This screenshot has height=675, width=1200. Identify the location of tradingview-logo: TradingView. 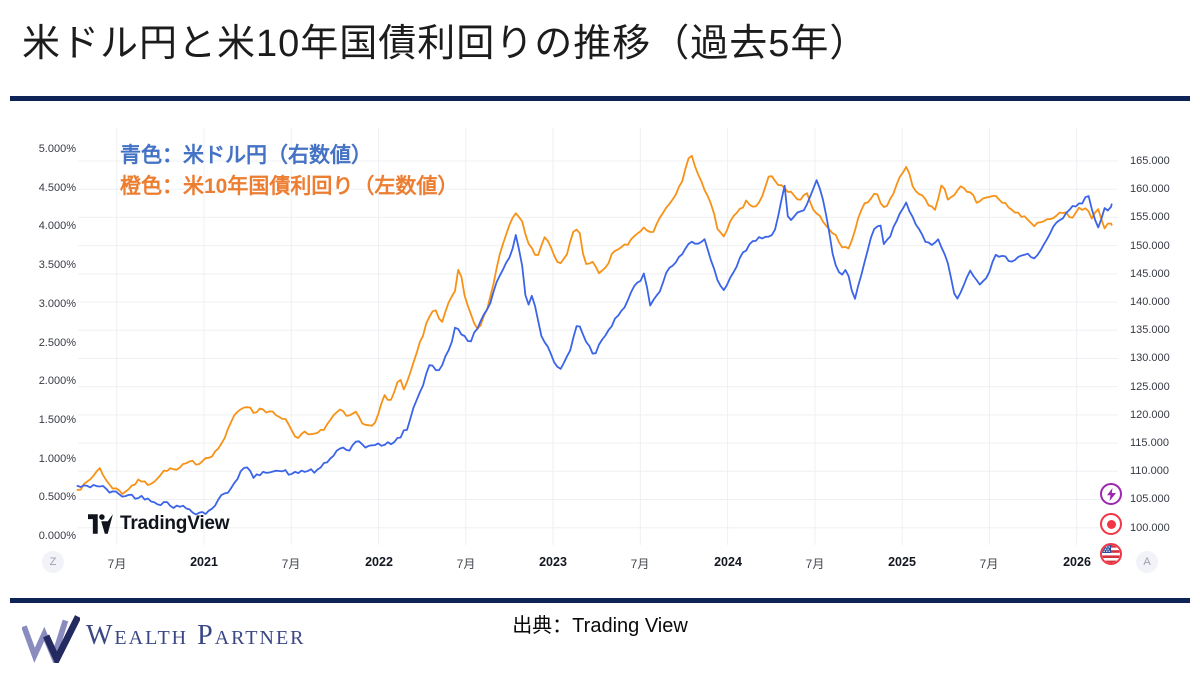
(159, 524).